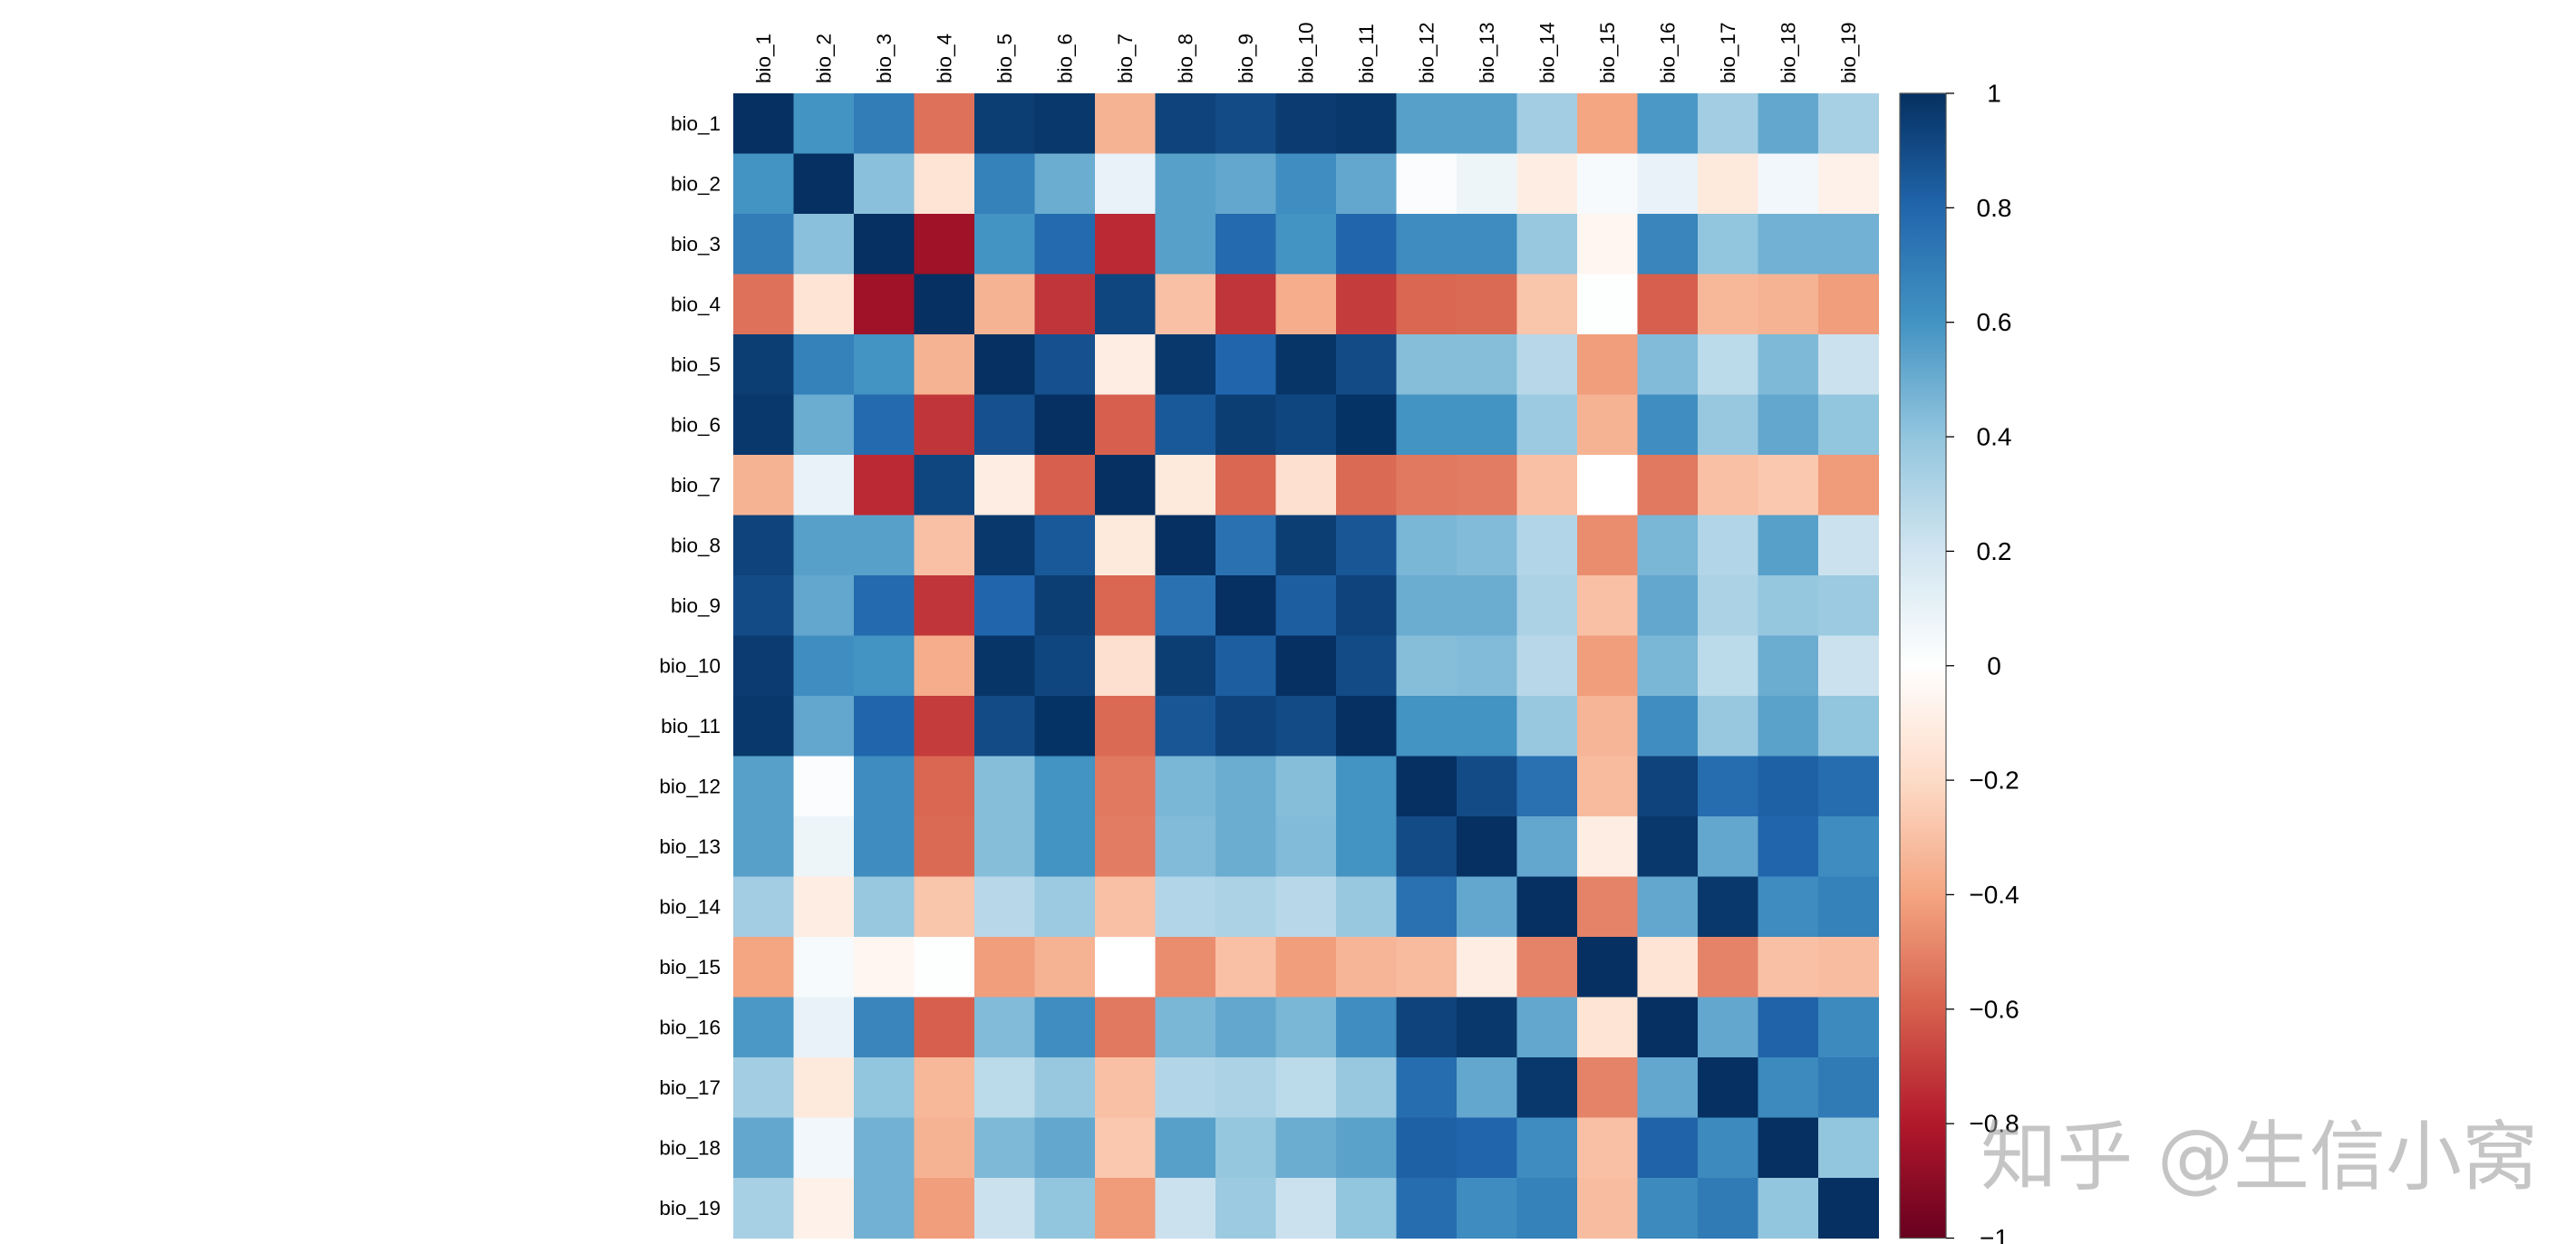  What do you see at coordinates (690, 967) in the screenshot?
I see `row-label: bio_15` at bounding box center [690, 967].